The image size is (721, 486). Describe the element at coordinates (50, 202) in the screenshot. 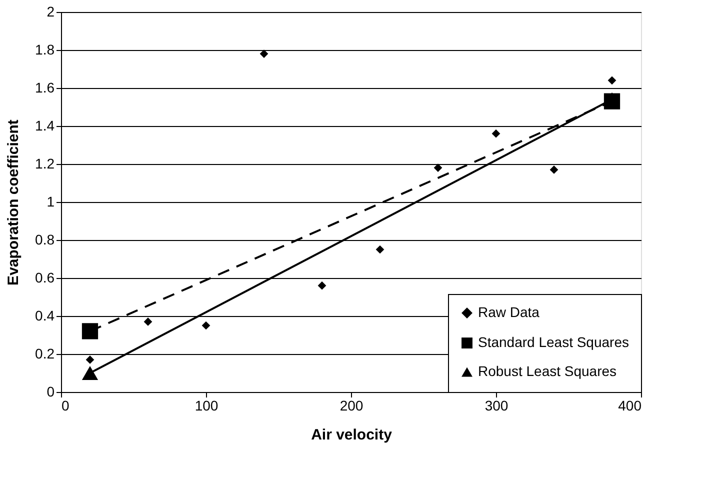

I see `y-tick-label: 1` at that location.